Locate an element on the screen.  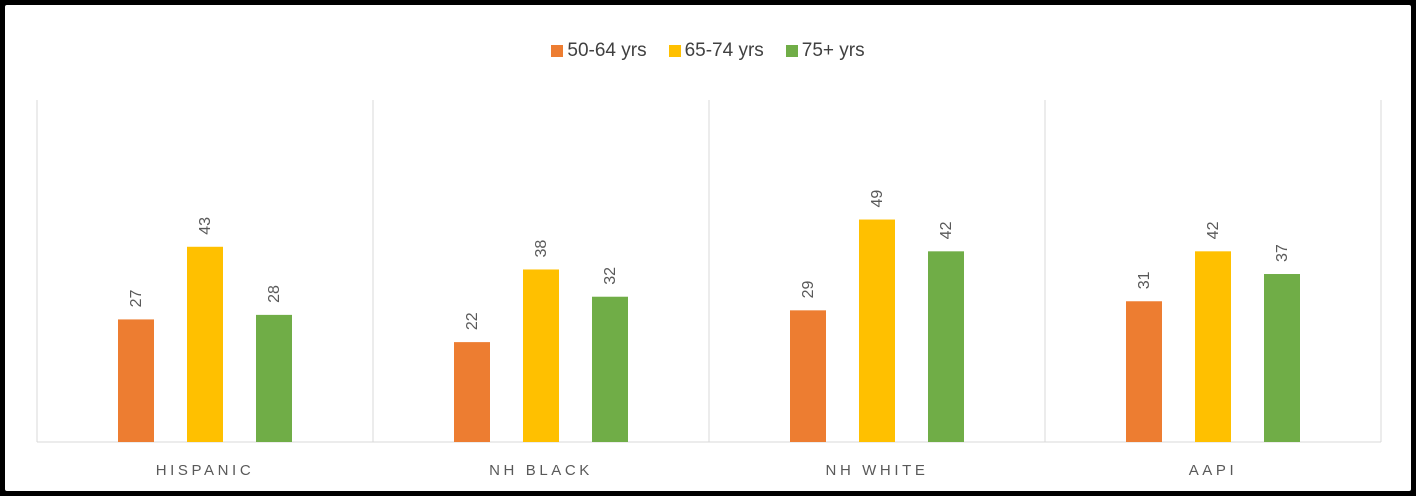
legend-label-65-74: 65-74 yrs is located at coordinates (724, 50).